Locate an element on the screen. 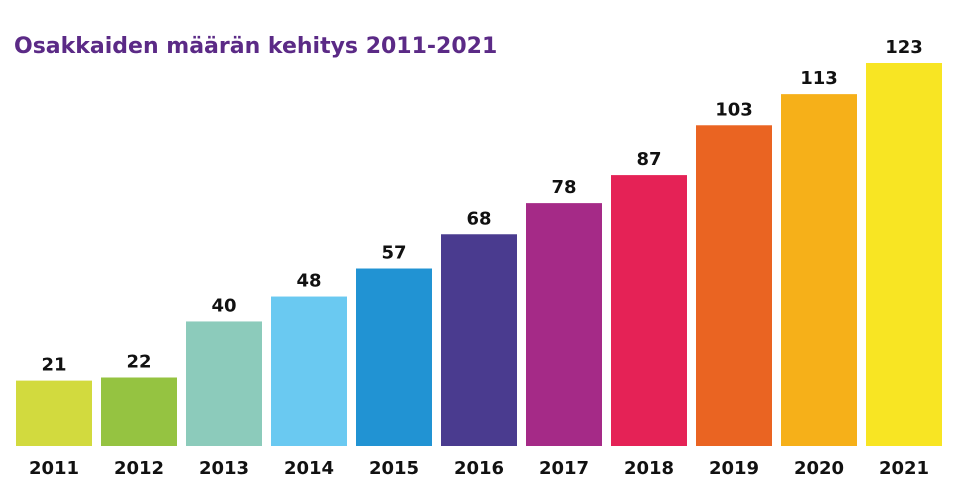  bar-2021 is located at coordinates (904, 254).